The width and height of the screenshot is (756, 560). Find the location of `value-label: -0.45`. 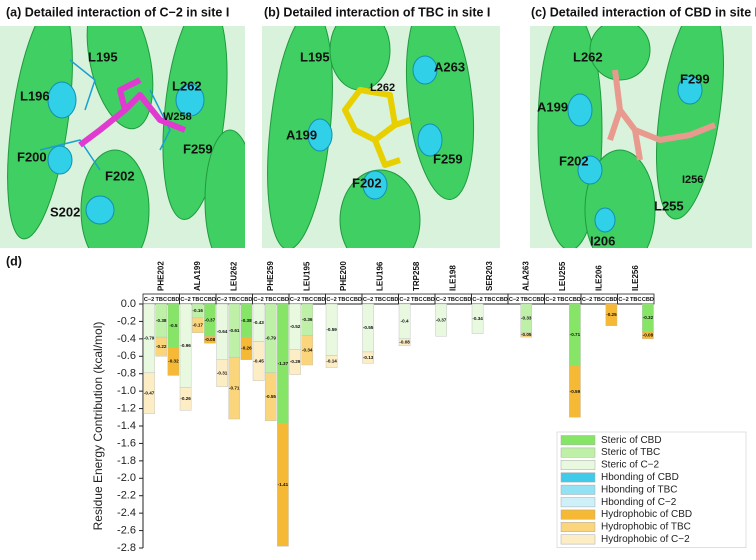

value-label: -0.45 is located at coordinates (258, 360).